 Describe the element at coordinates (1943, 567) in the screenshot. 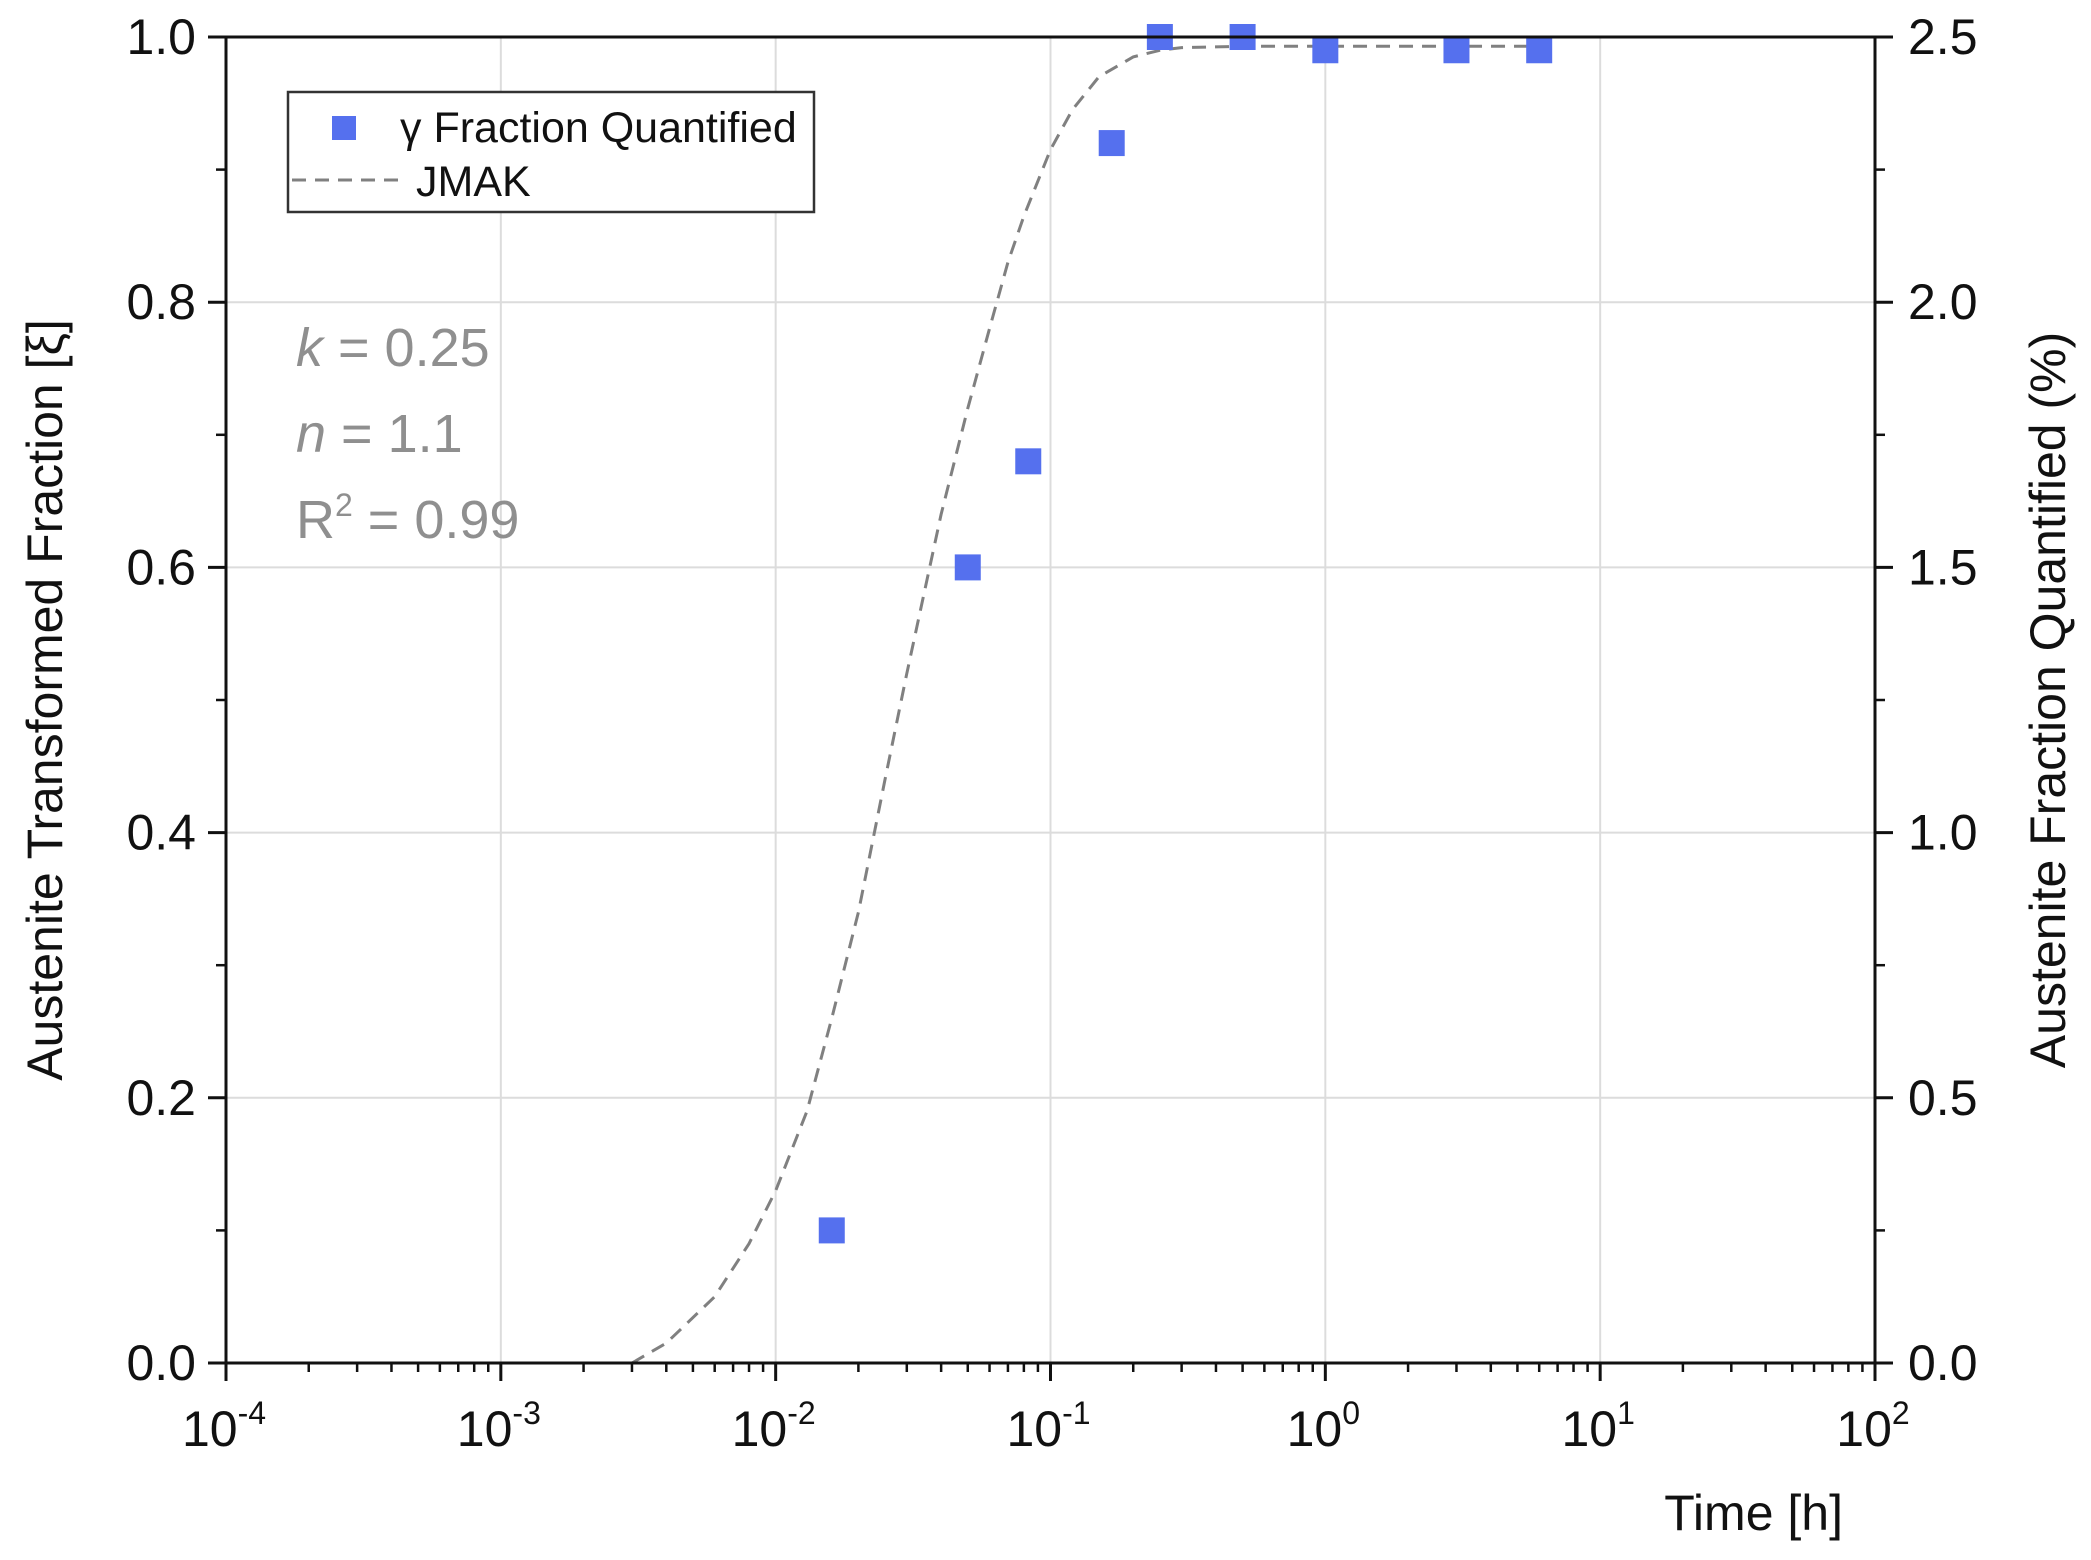

I see `y2-tick-label: 1.5` at that location.